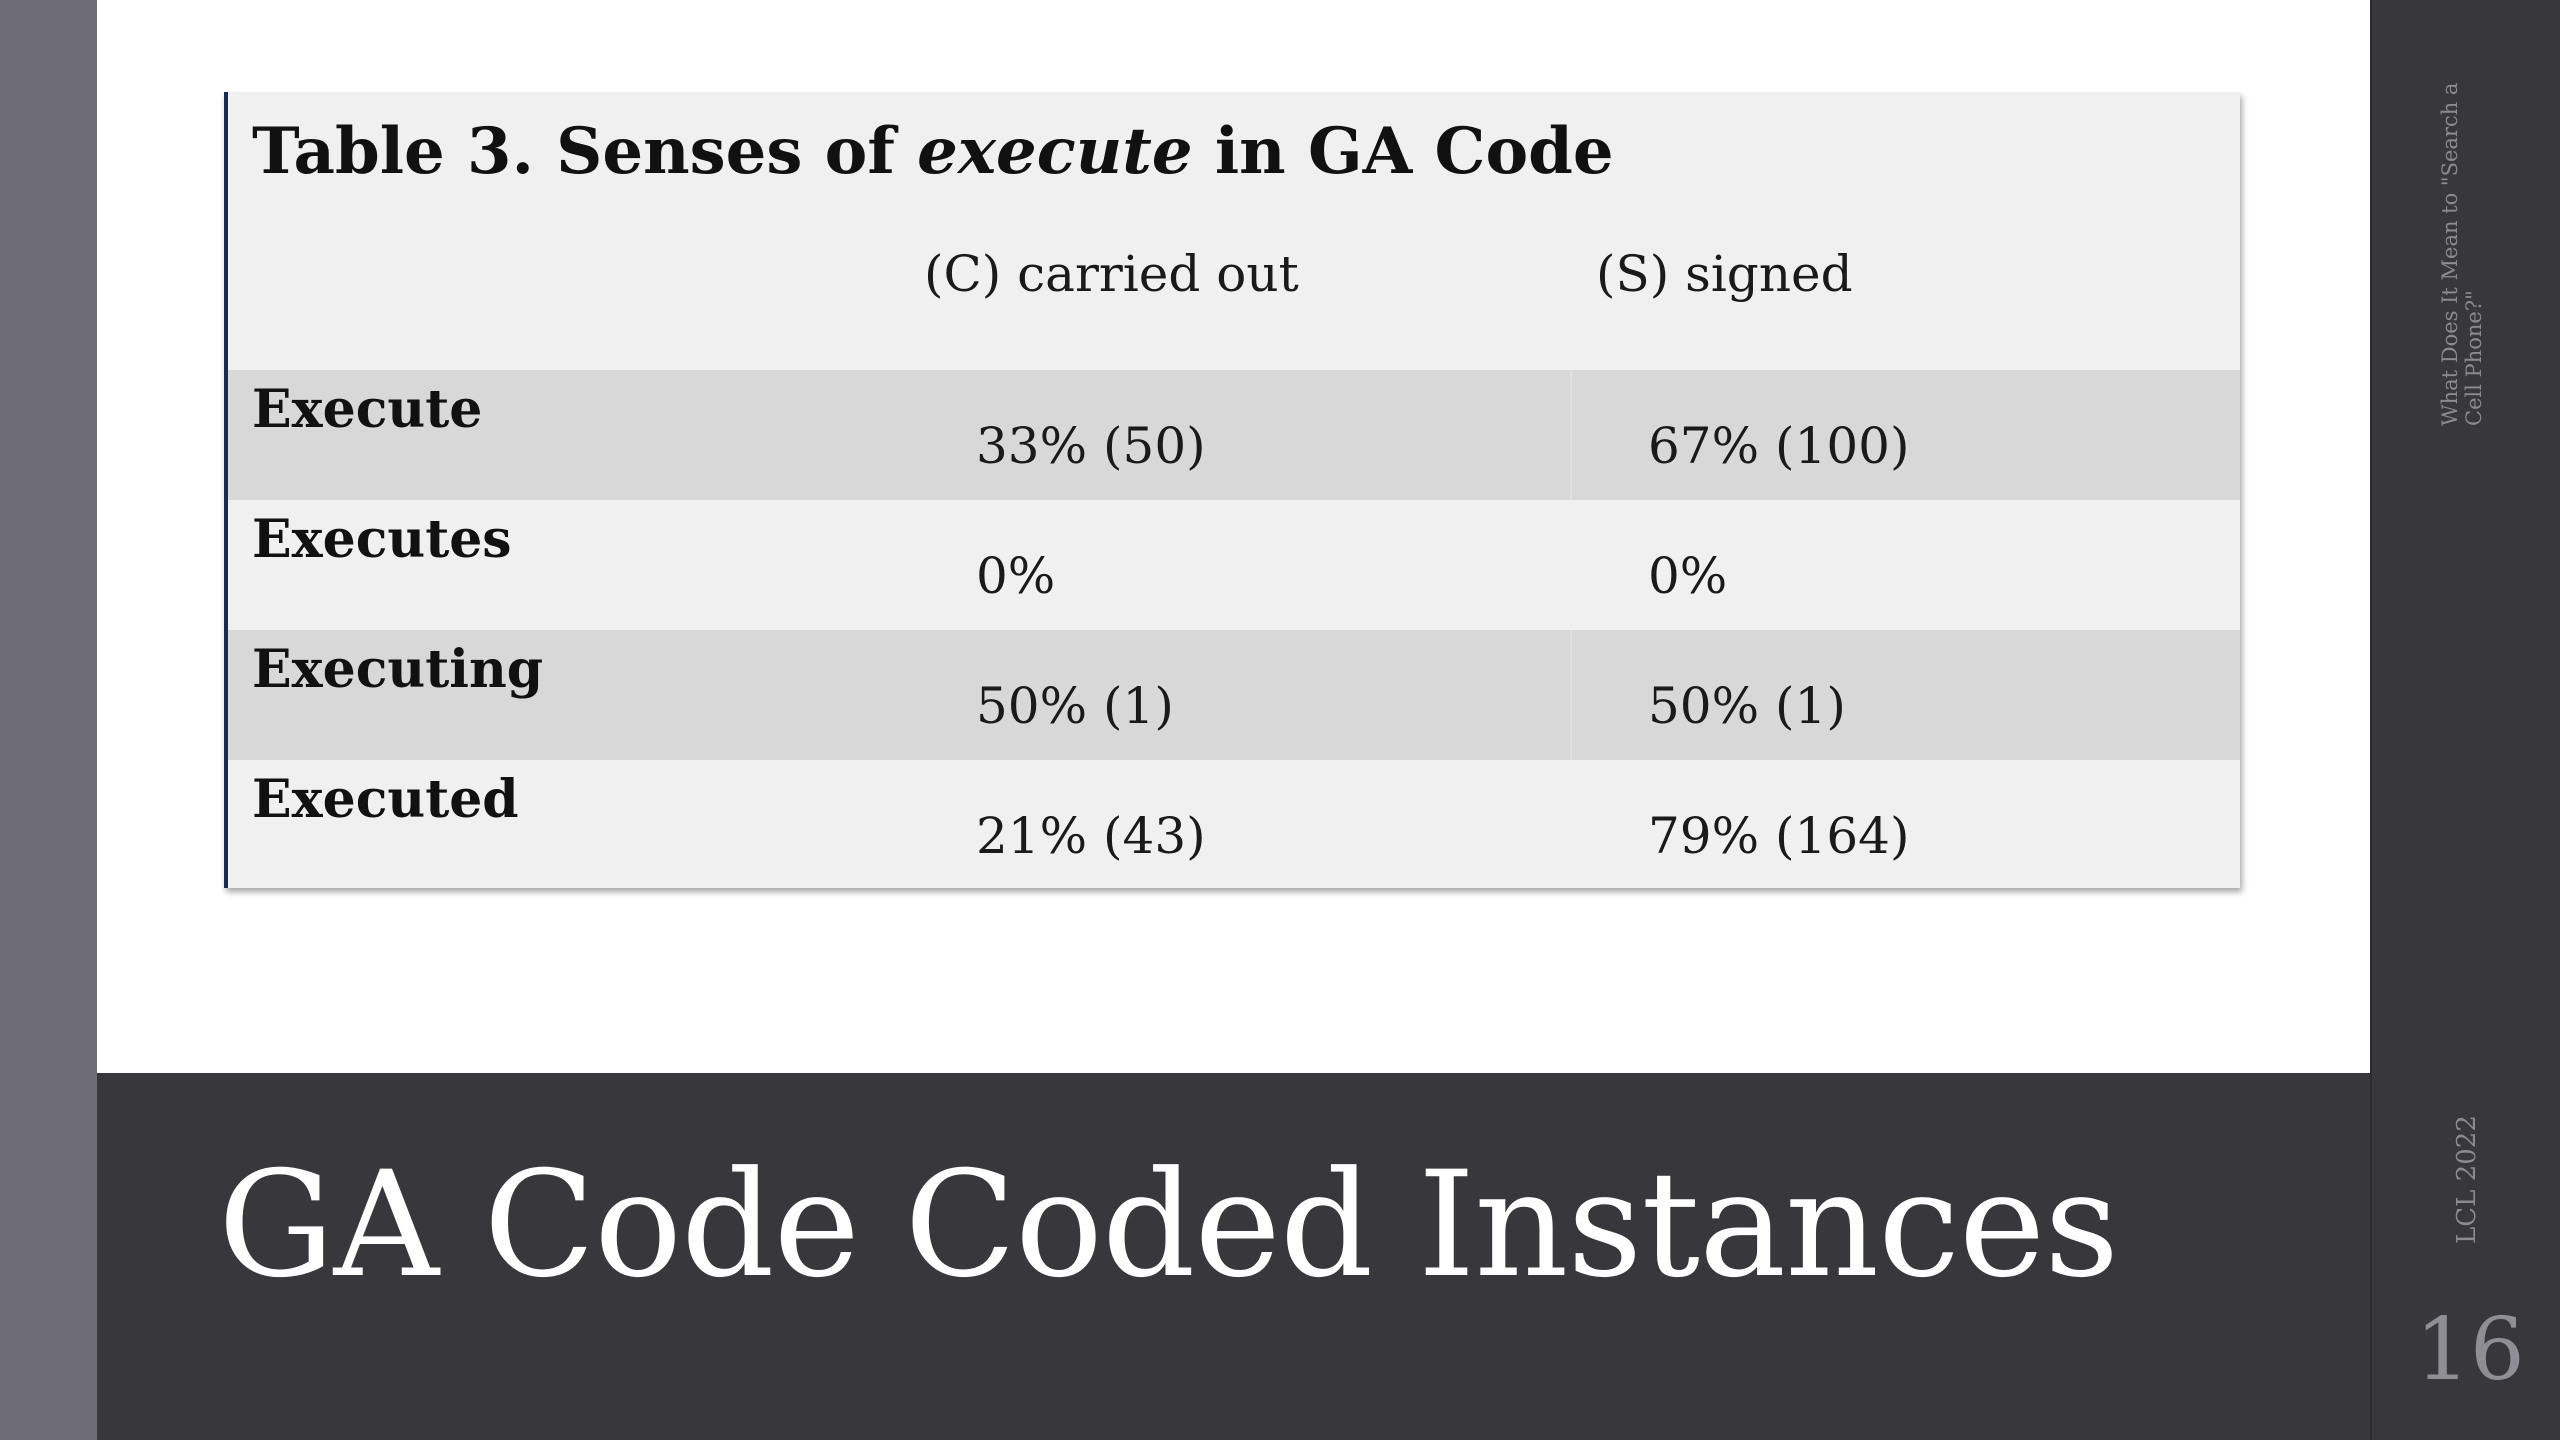 This screenshot has height=1440, width=2560. Describe the element at coordinates (2467, 1179) in the screenshot. I see `footer-date: LCL 2022` at that location.